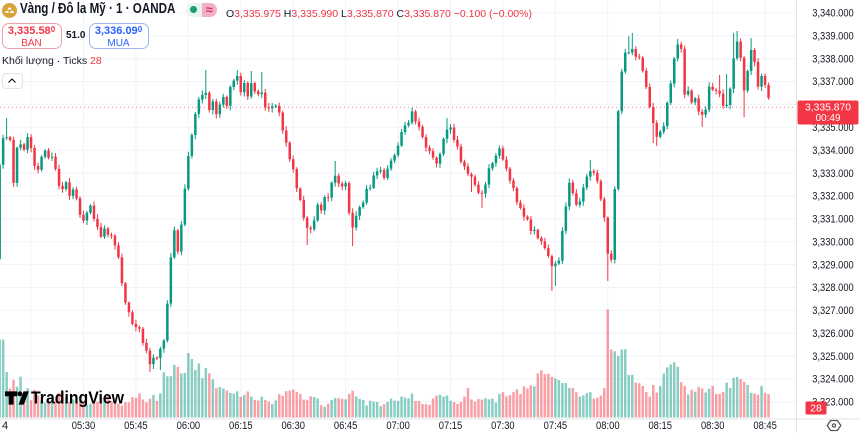  What do you see at coordinates (833, 174) in the screenshot?
I see `svg-text: 3,333.000` at bounding box center [833, 174].